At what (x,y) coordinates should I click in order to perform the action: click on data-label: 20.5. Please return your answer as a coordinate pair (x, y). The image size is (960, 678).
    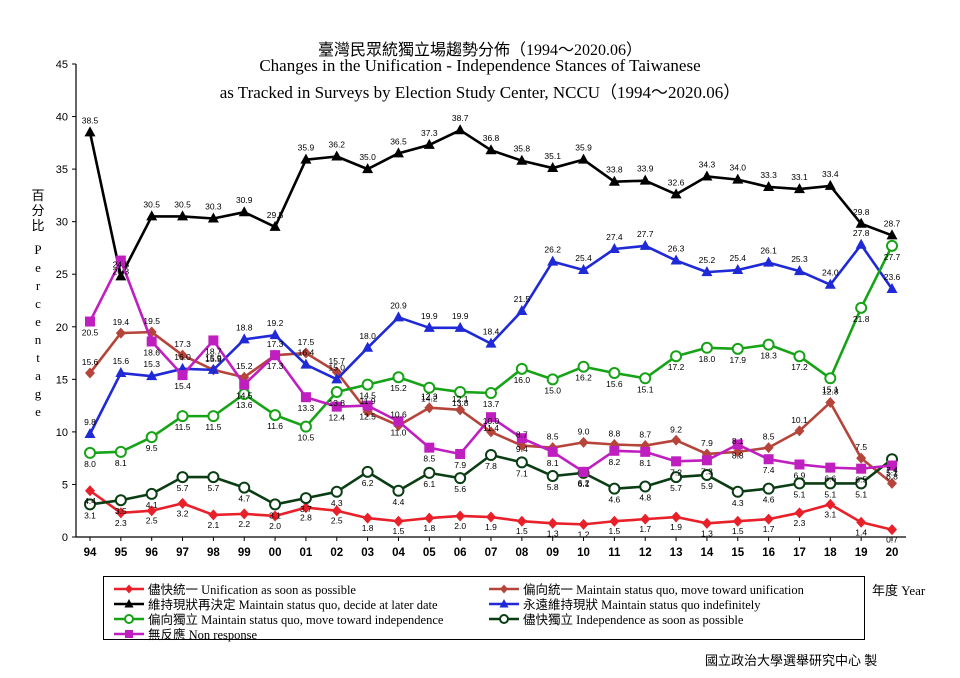
    Looking at the image, I should click on (90, 333).